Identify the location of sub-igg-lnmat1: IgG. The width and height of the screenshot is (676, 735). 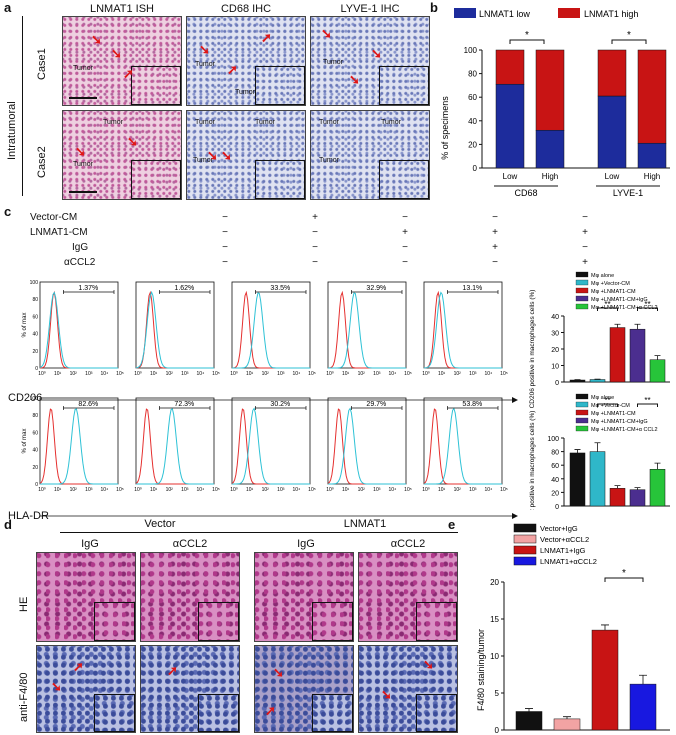
(306, 544).